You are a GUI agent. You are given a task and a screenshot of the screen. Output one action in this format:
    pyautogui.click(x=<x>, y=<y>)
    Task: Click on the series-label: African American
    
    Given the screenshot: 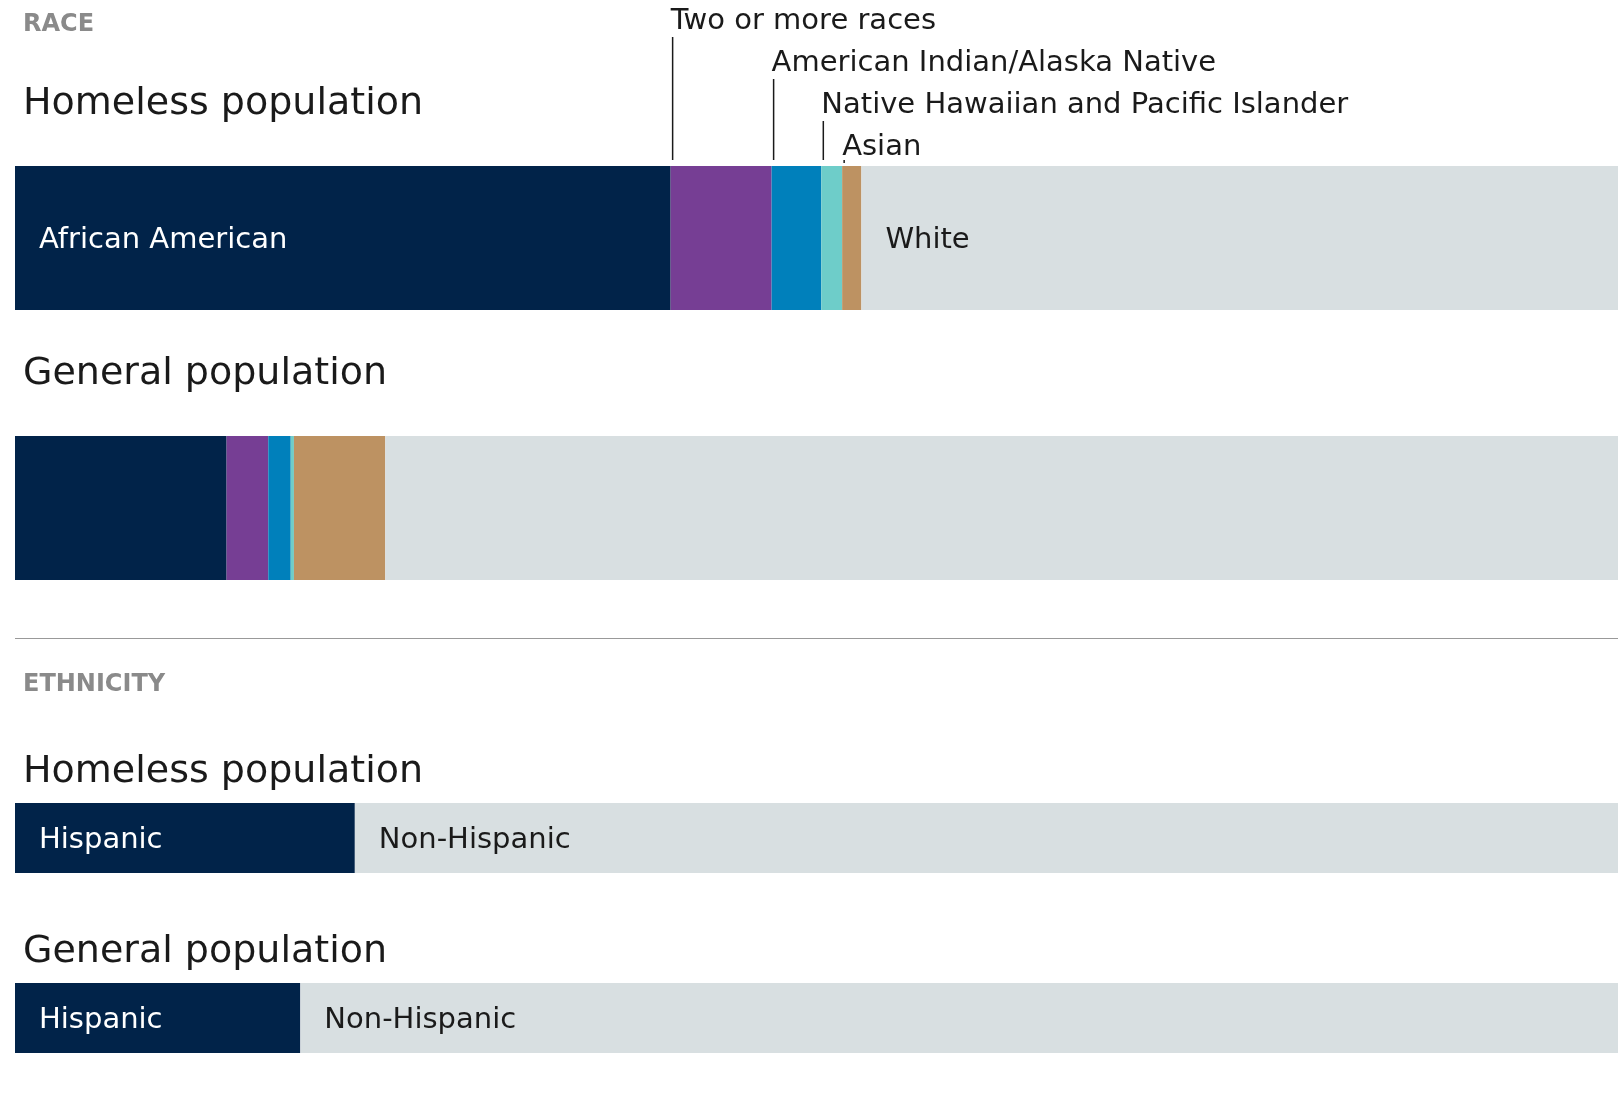 What is the action you would take?
    pyautogui.click(x=163, y=238)
    